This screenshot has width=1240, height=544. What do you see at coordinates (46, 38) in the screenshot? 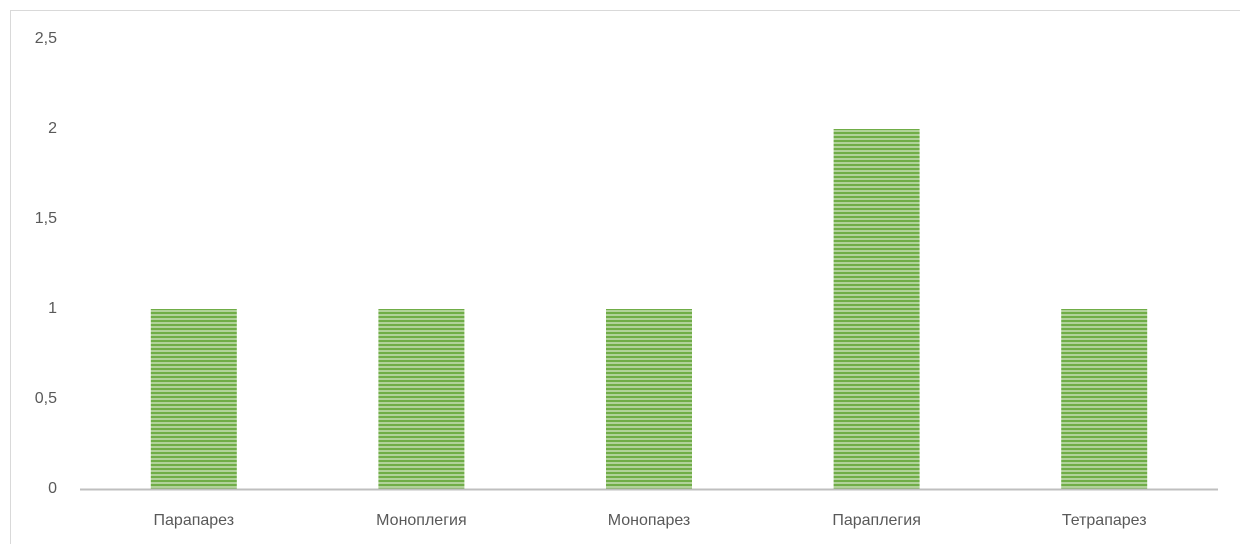
I see `y-tick-label: 2,5` at bounding box center [46, 38].